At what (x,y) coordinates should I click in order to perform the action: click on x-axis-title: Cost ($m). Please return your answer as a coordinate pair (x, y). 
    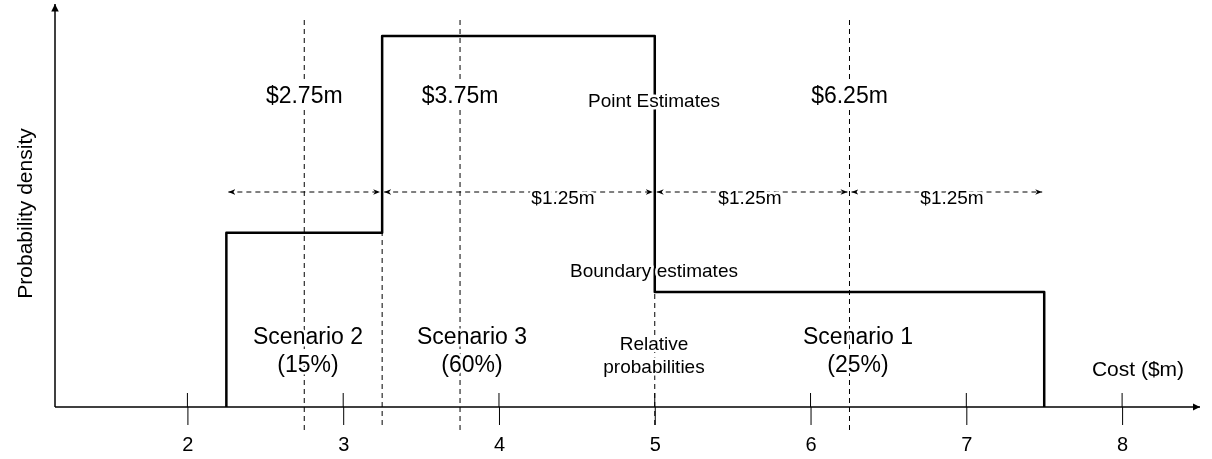
    Looking at the image, I should click on (1138, 368).